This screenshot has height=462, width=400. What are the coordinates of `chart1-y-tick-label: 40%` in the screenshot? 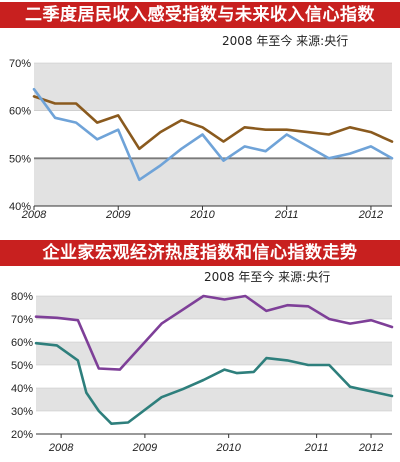 It's located at (20, 207).